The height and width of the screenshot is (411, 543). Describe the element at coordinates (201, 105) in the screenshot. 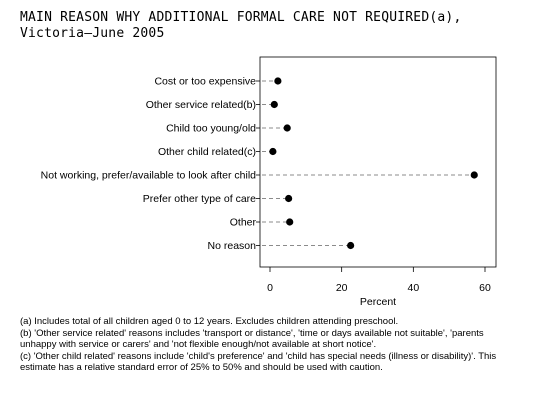

I see `category-label-other-service-related-b: Other service related(b)` at that location.